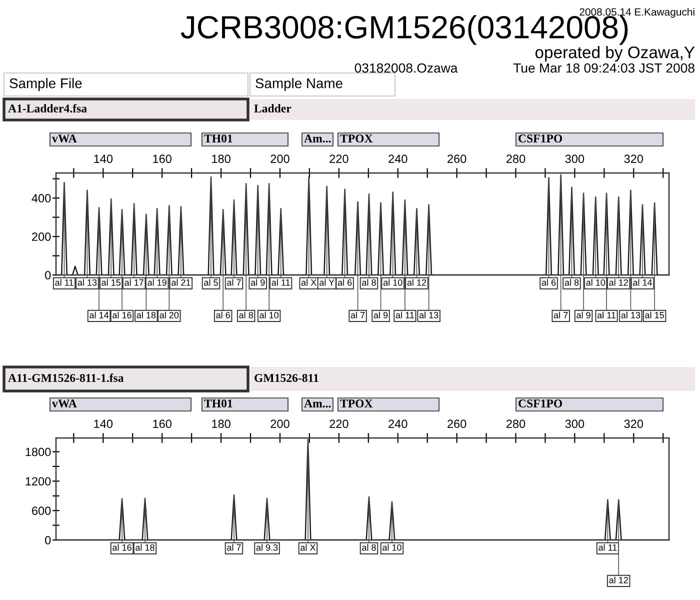 The width and height of the screenshot is (700, 600). What do you see at coordinates (273, 108) in the screenshot?
I see `text: Ladder` at bounding box center [273, 108].